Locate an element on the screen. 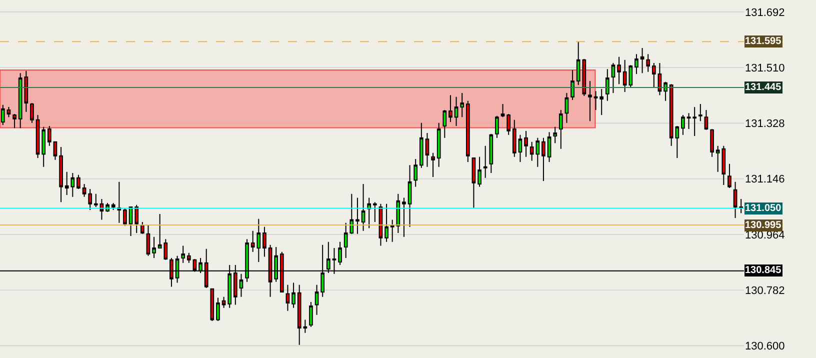 The image size is (816, 358). ref-line-label: 131.445 is located at coordinates (763, 87).